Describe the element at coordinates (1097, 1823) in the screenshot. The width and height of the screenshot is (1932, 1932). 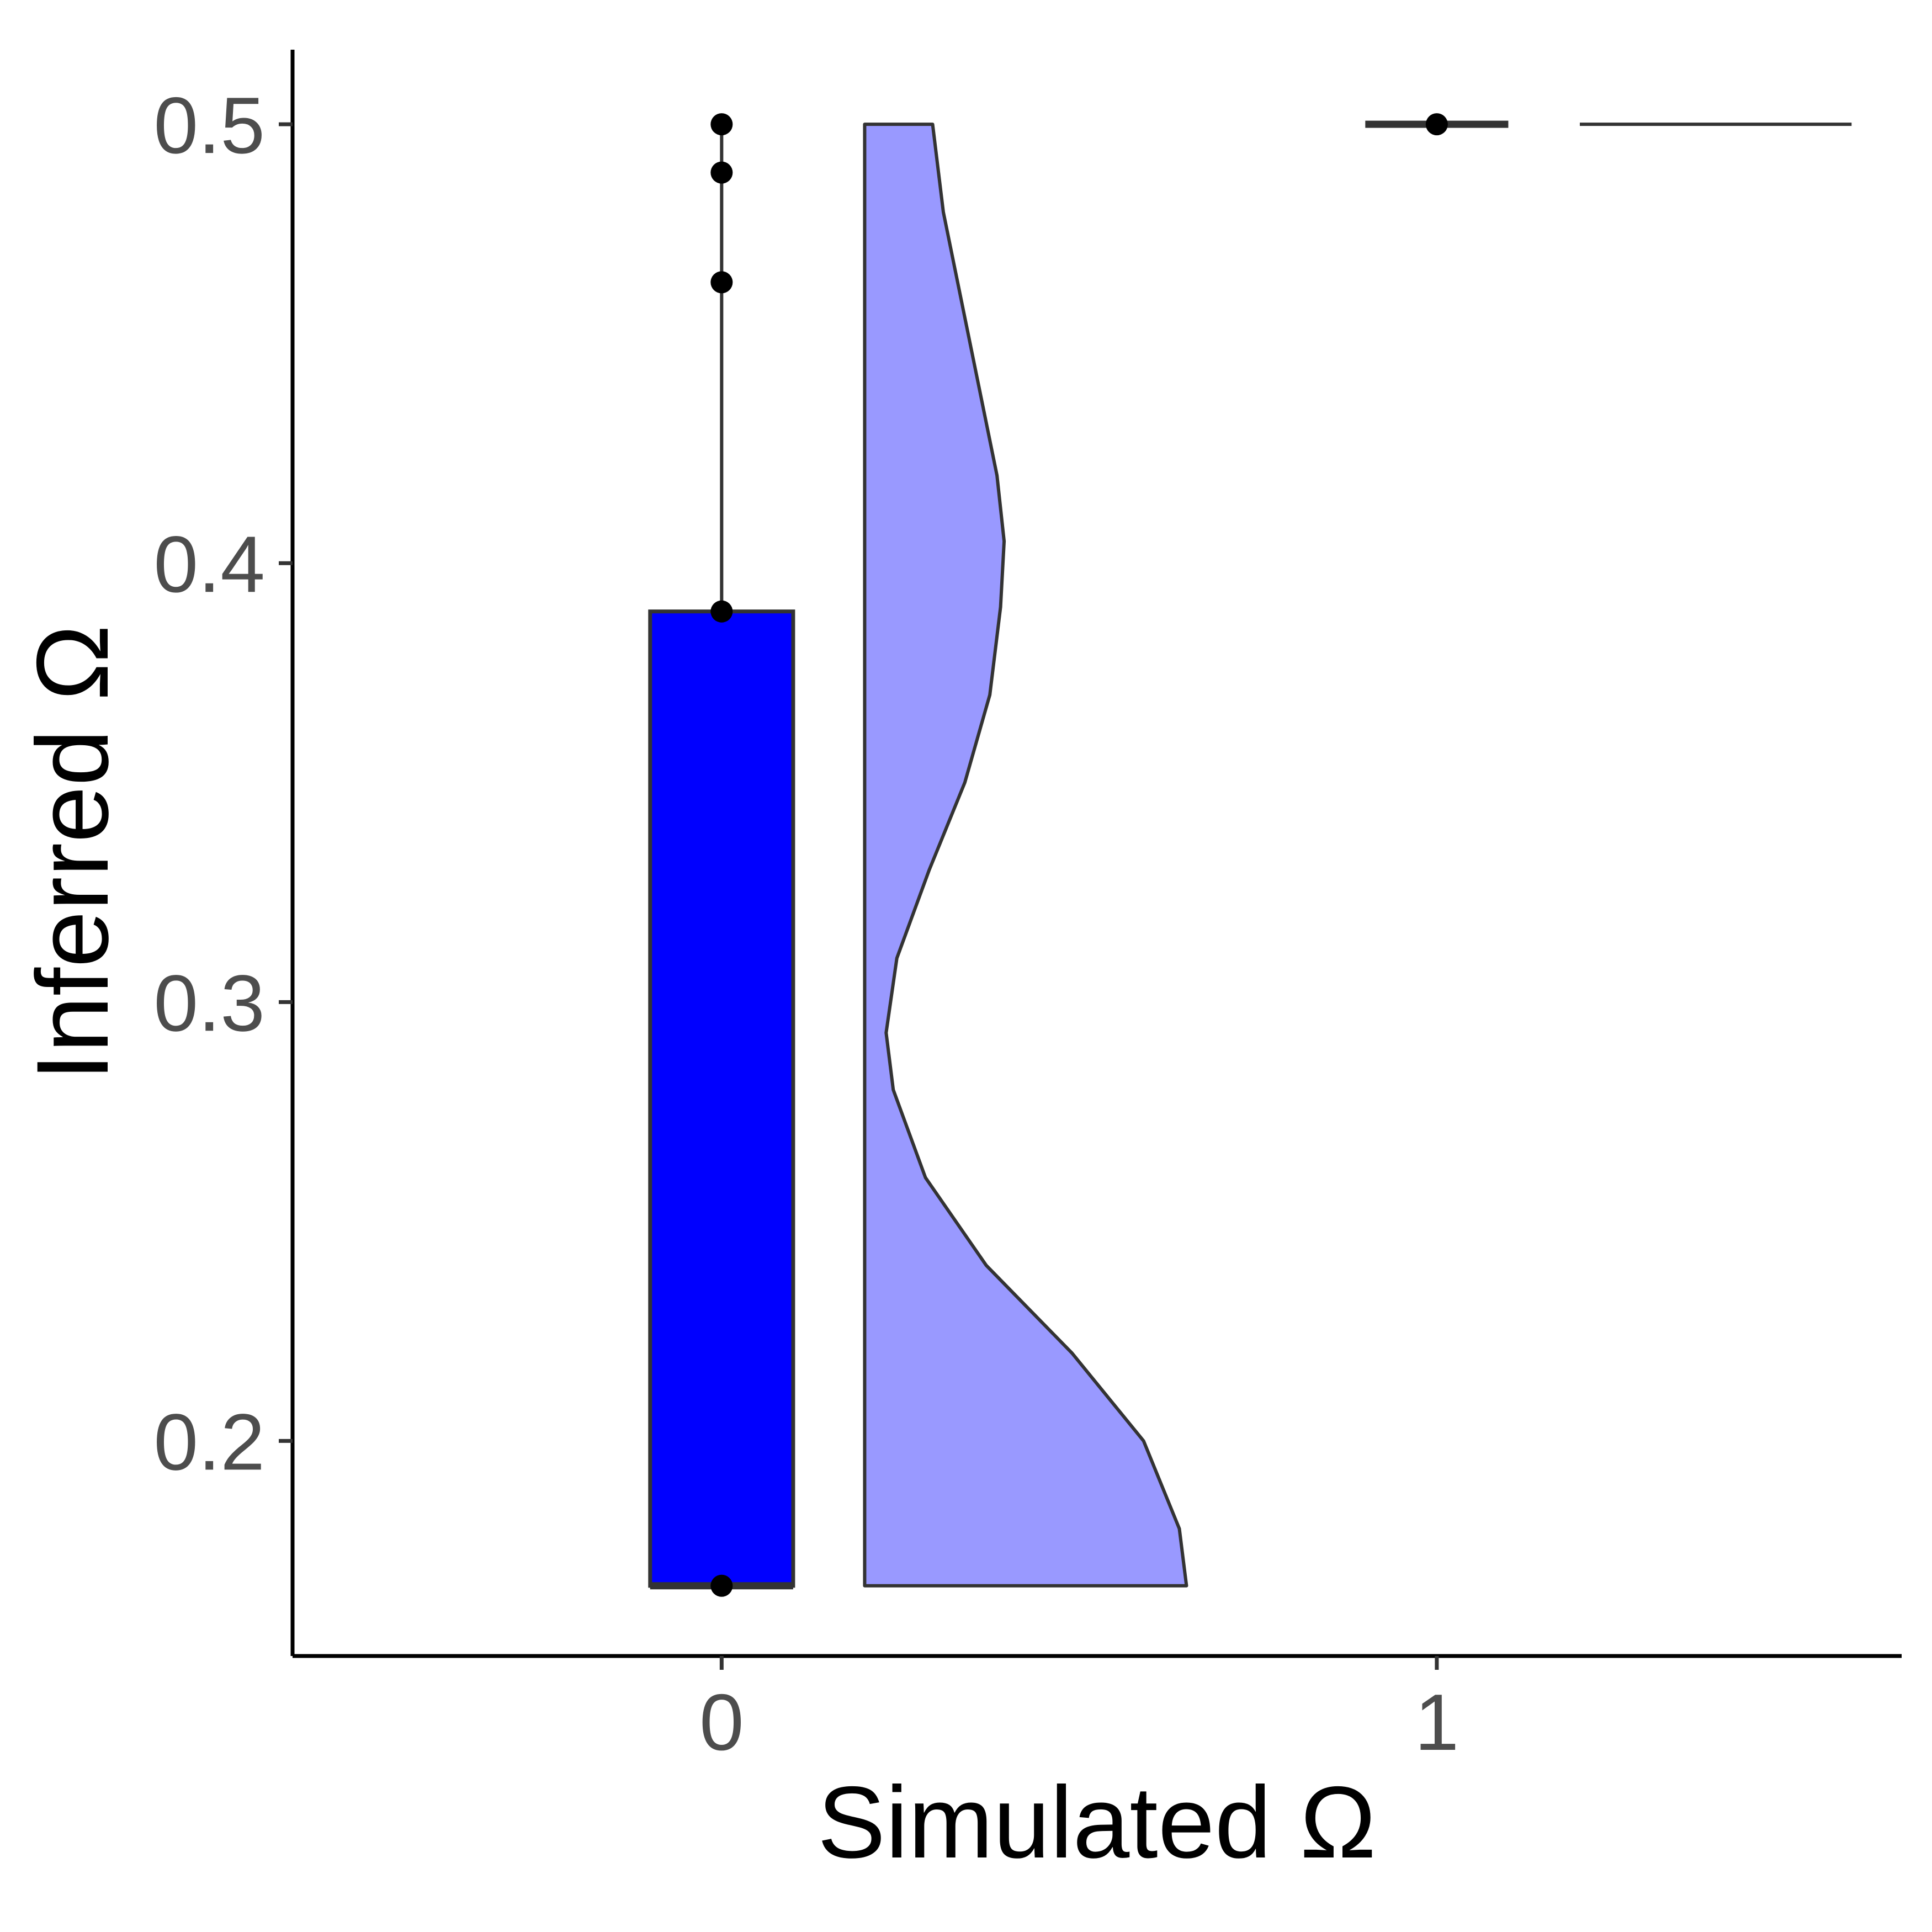
I see `x-axis-title: Simulated Ω` at that location.